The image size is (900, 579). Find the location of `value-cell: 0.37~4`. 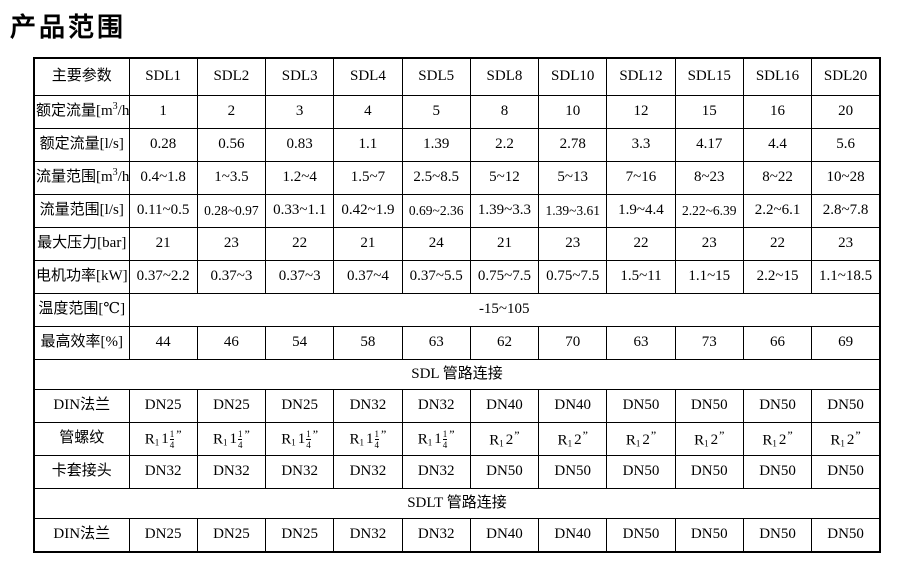

value-cell: 0.37~4 is located at coordinates (368, 277).